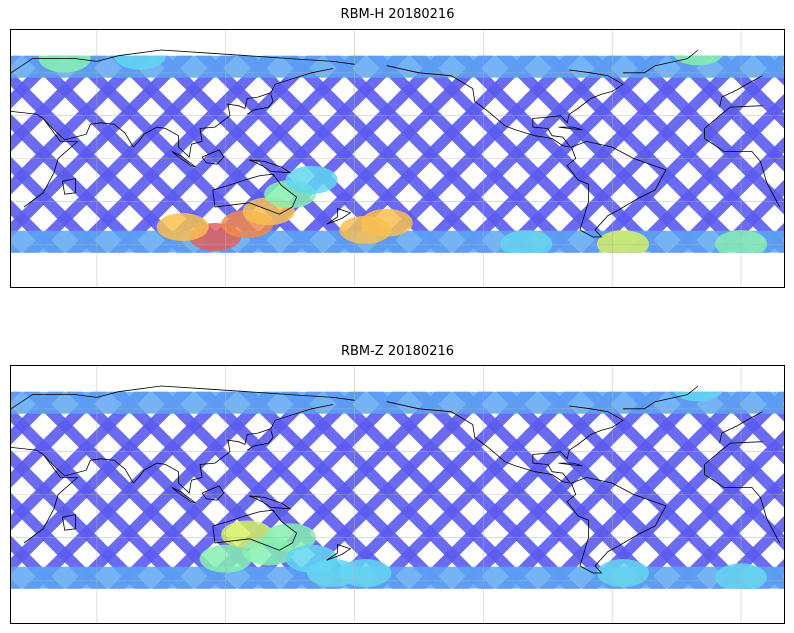  What do you see at coordinates (397, 577) in the screenshot?
I see `south-polar-strip` at bounding box center [397, 577].